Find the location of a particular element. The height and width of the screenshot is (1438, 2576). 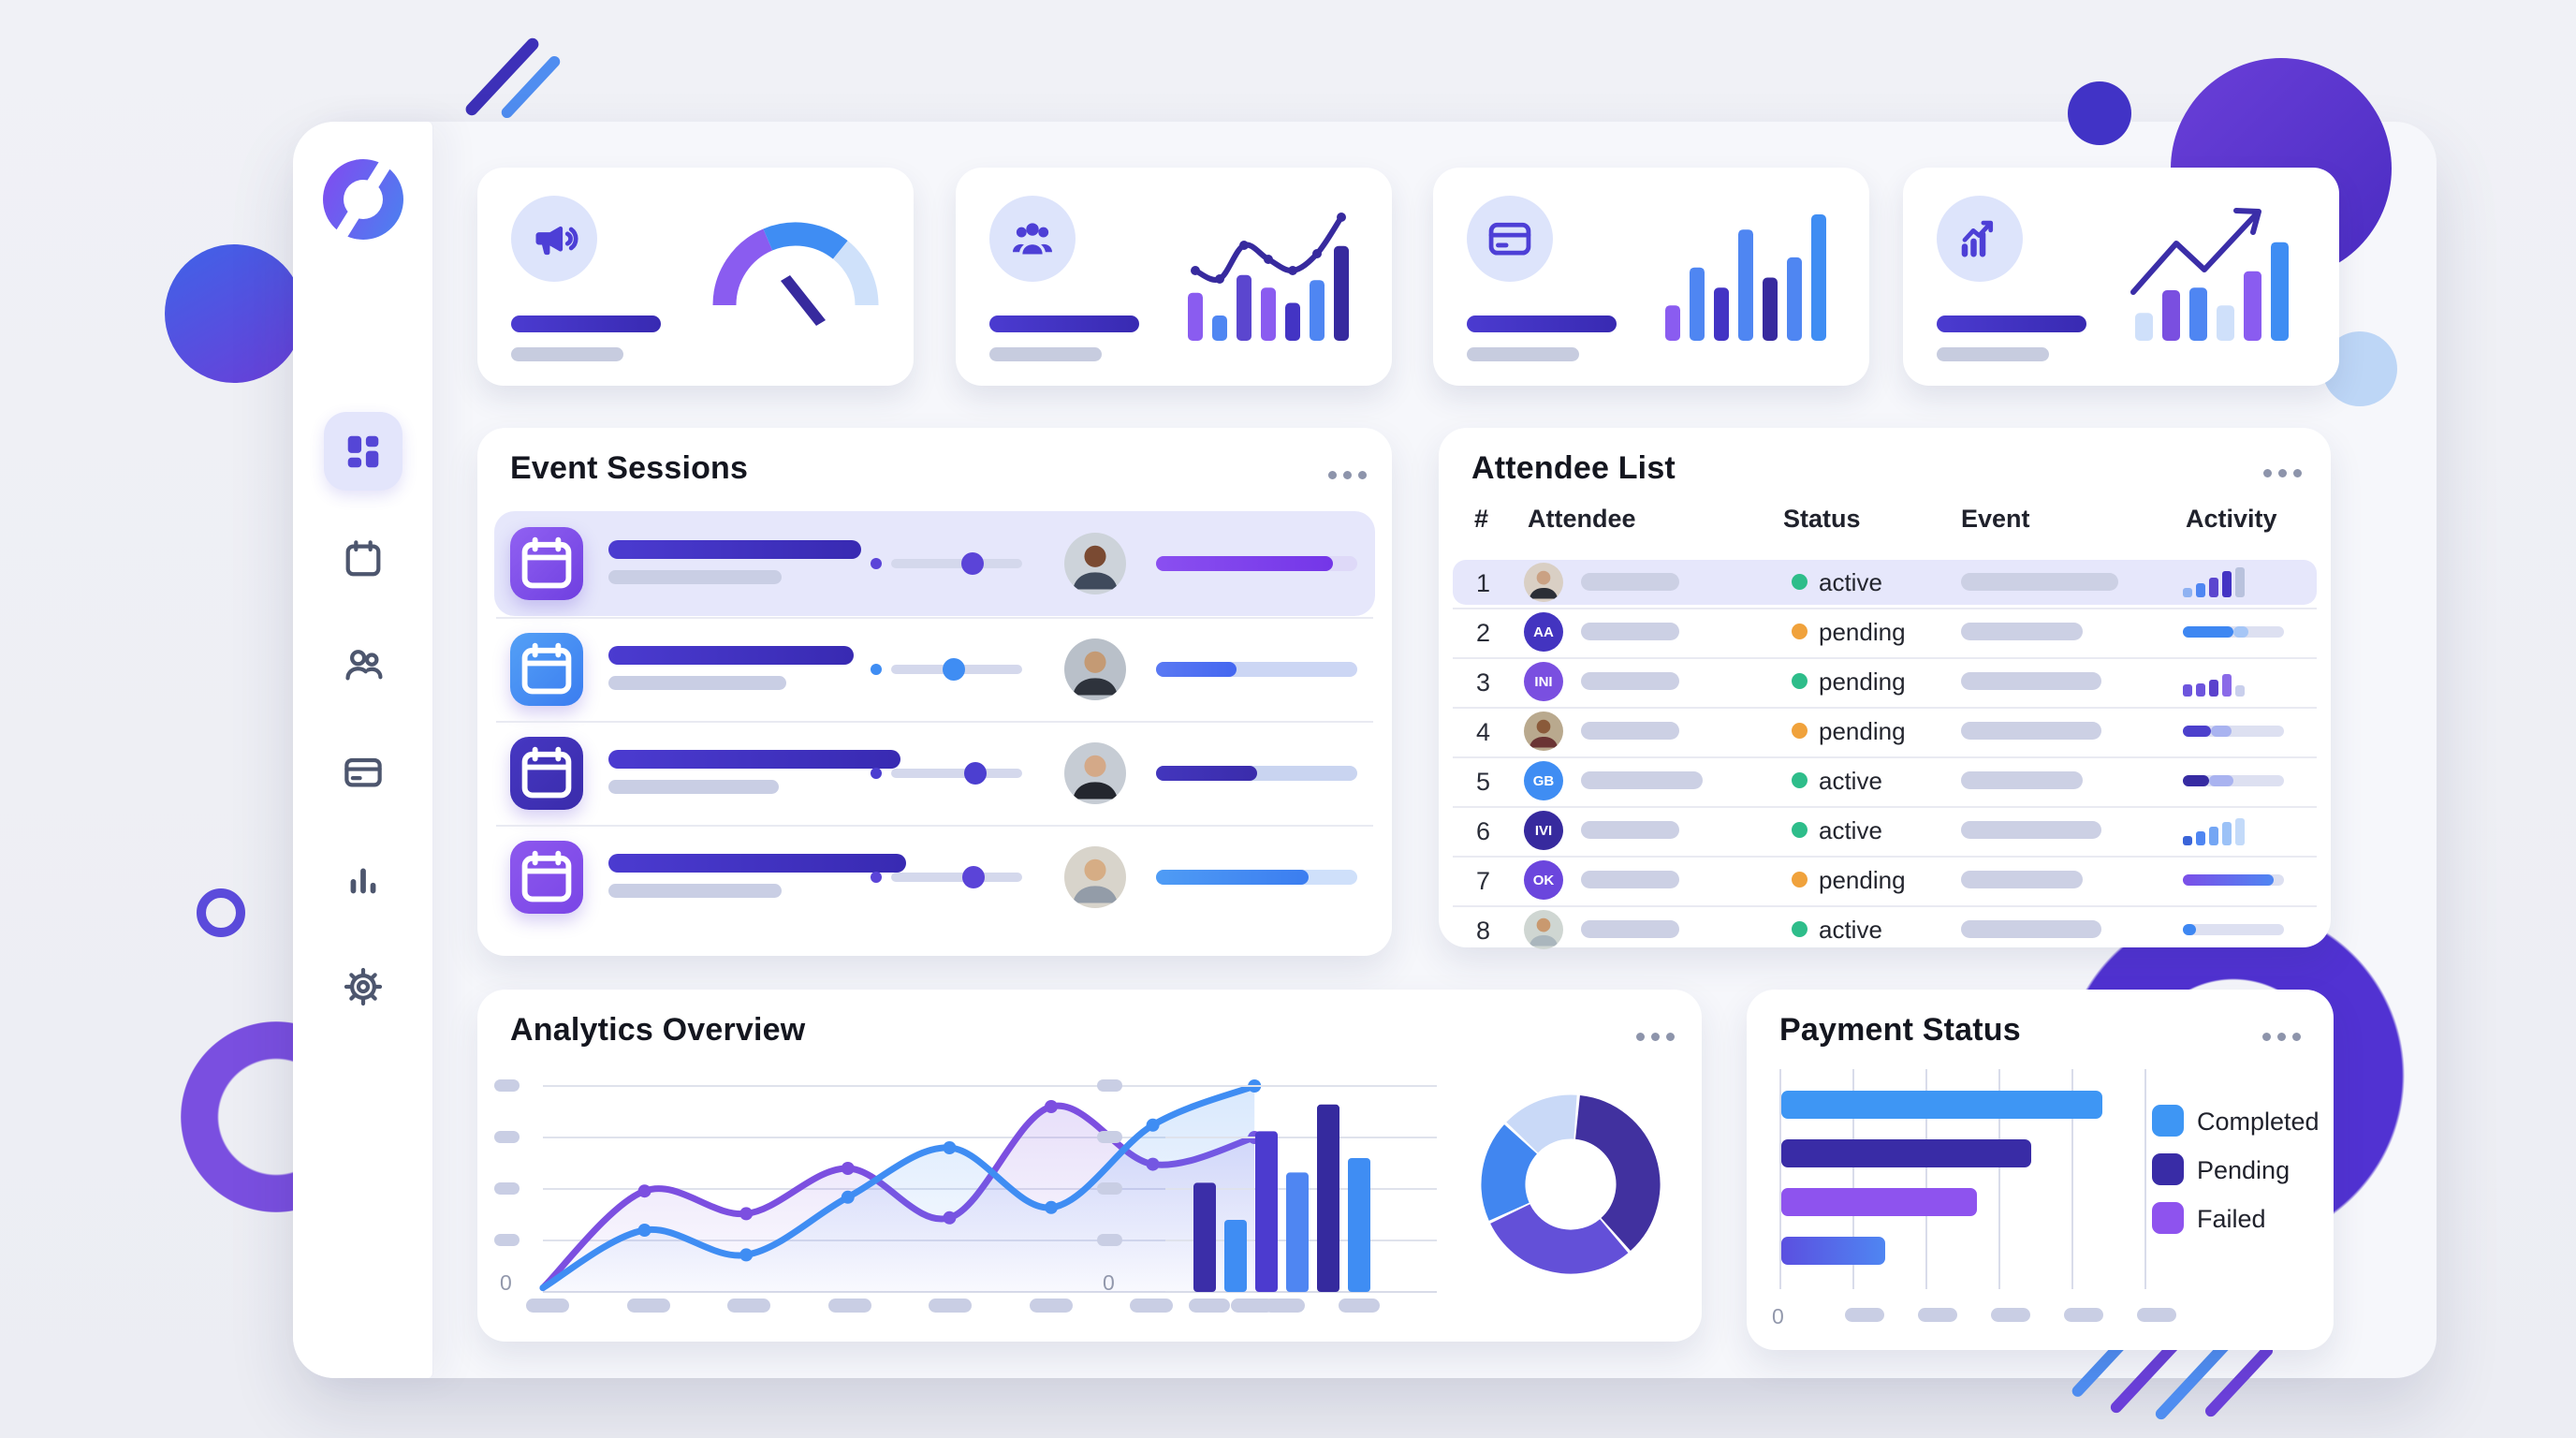

line-chart-svg is located at coordinates (902, 1186).